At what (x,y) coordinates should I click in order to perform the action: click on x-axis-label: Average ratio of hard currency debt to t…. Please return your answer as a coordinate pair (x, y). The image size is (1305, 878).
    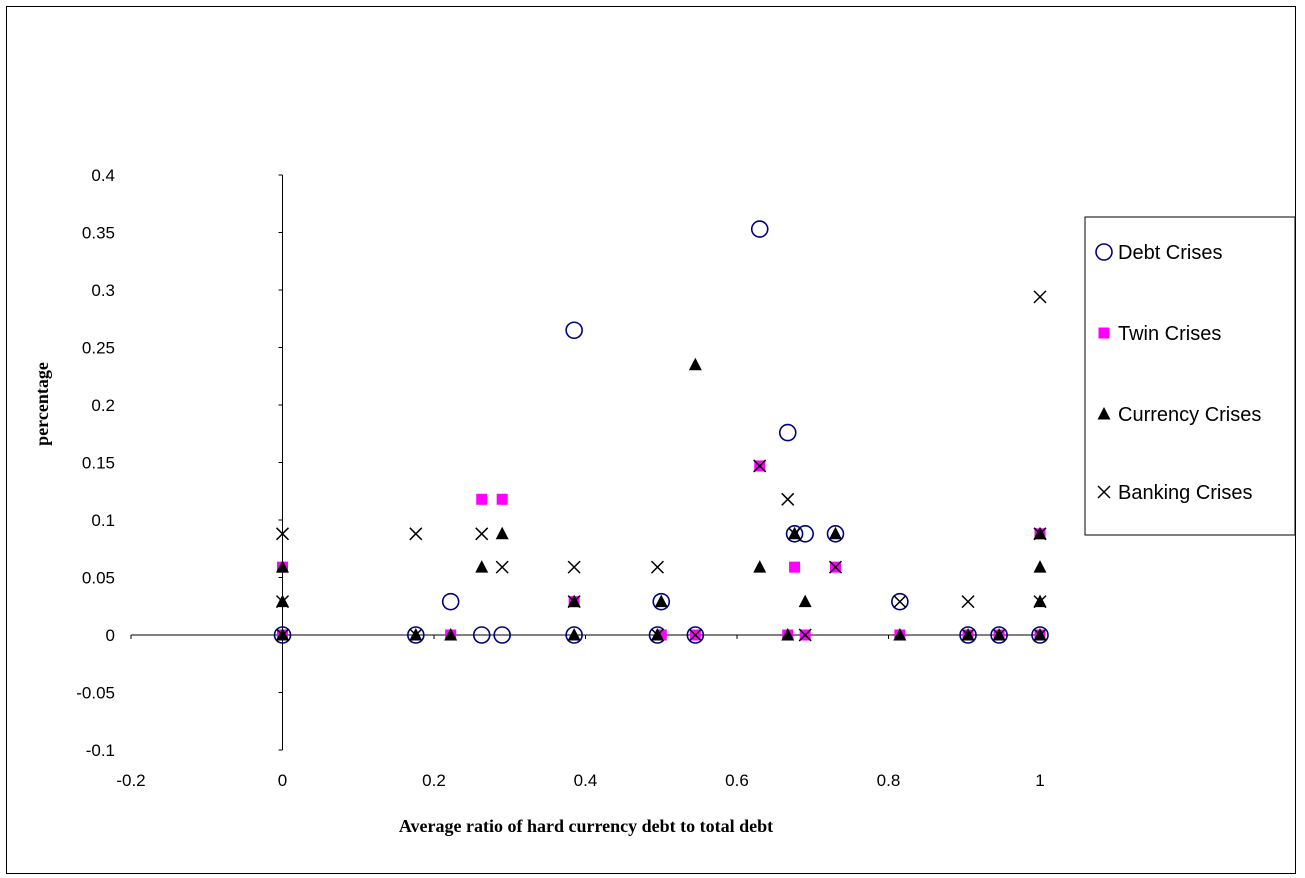
    Looking at the image, I should click on (586, 826).